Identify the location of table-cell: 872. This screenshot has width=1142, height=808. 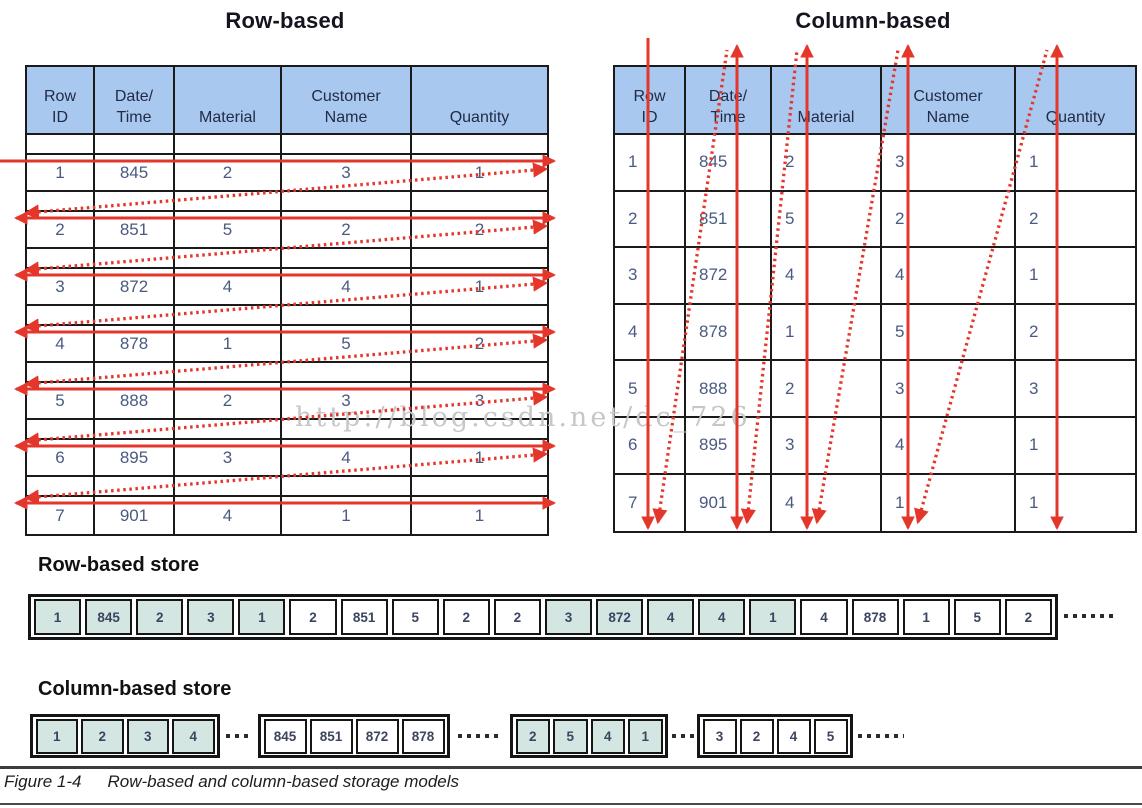
(729, 276).